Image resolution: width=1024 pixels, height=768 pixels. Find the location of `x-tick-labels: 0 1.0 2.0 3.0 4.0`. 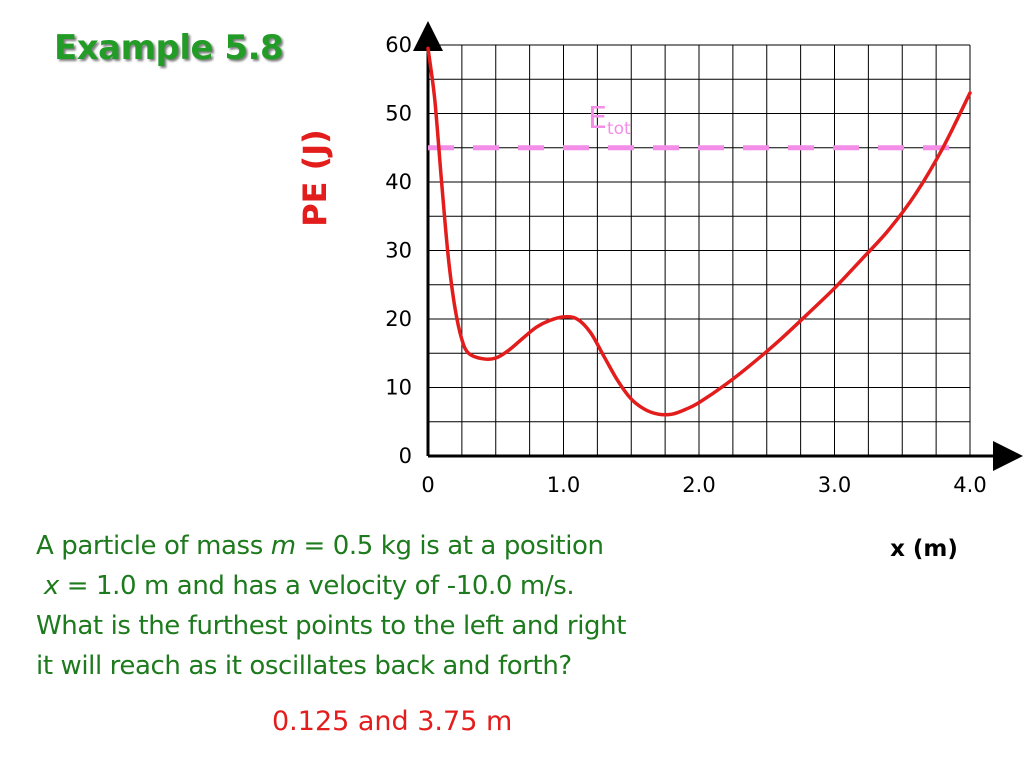

x-tick-labels: 0 1.0 2.0 3.0 4.0 is located at coordinates (703, 485).